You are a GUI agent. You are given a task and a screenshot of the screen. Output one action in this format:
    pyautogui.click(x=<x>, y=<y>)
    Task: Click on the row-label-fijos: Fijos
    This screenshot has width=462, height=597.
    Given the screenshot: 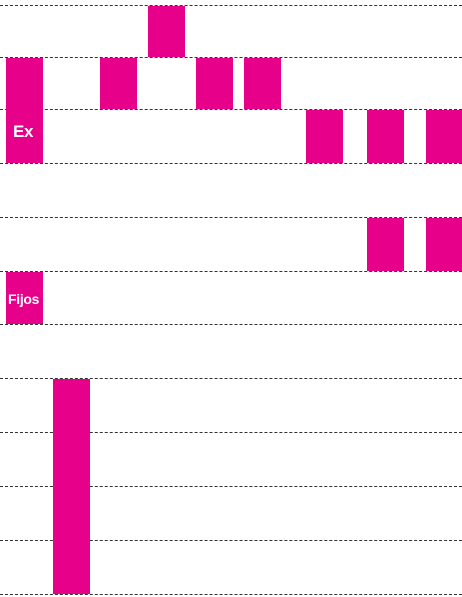 What is the action you would take?
    pyautogui.click(x=24, y=299)
    